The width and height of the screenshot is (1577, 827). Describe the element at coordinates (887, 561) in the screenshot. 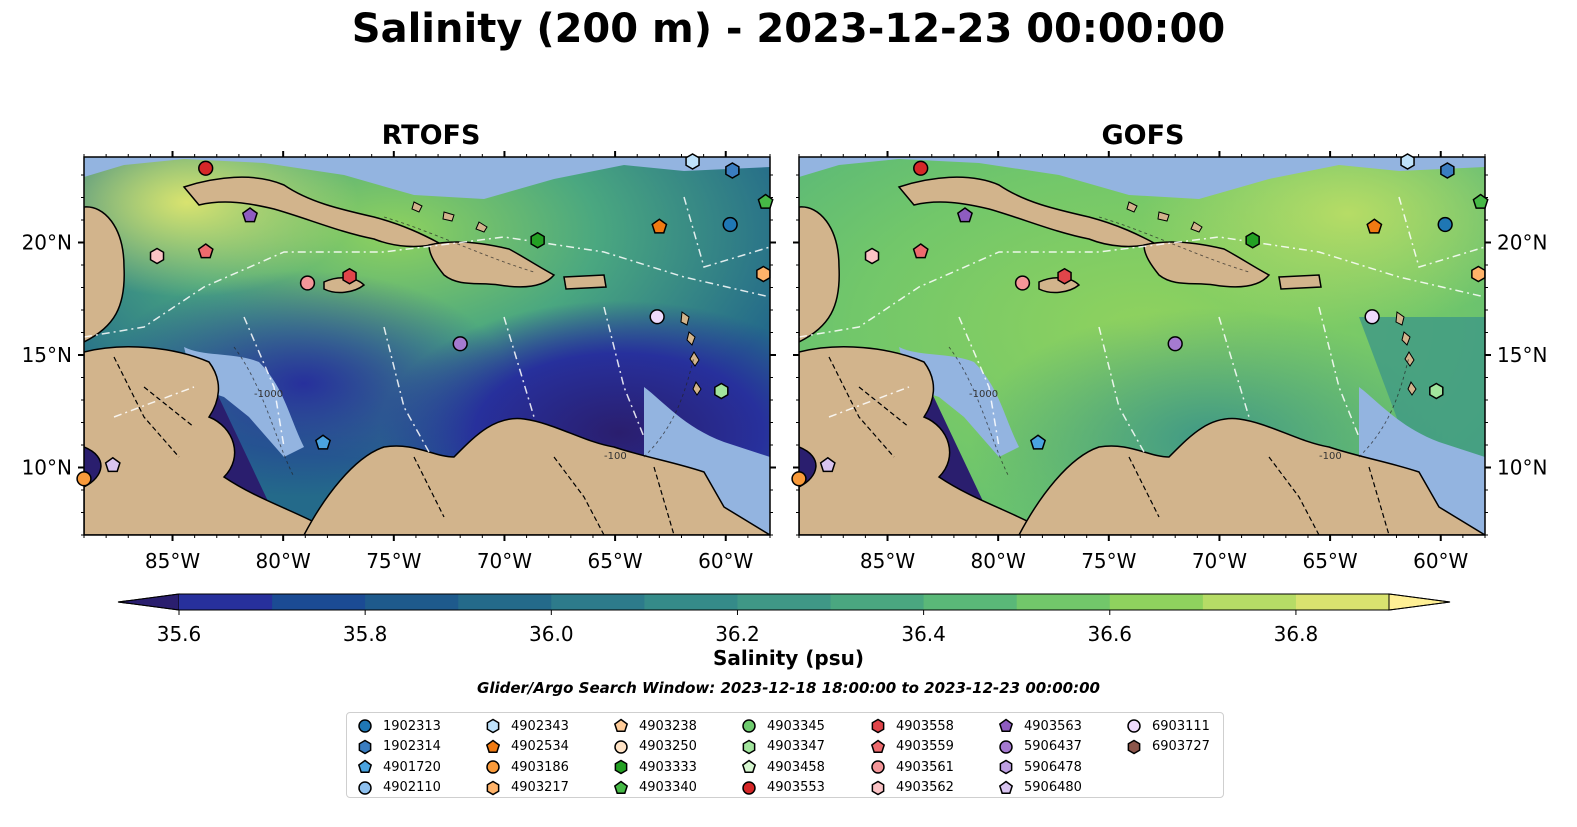

I see `lon-tick-label: 85°W` at that location.